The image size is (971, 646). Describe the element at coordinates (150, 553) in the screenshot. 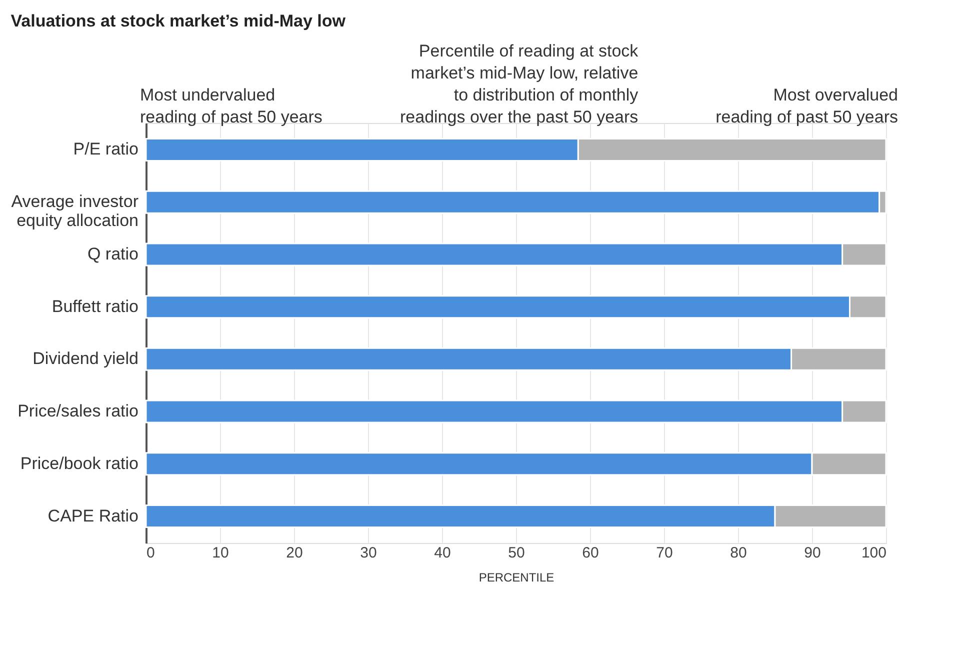

I see `x-tick-label: 0` at that location.